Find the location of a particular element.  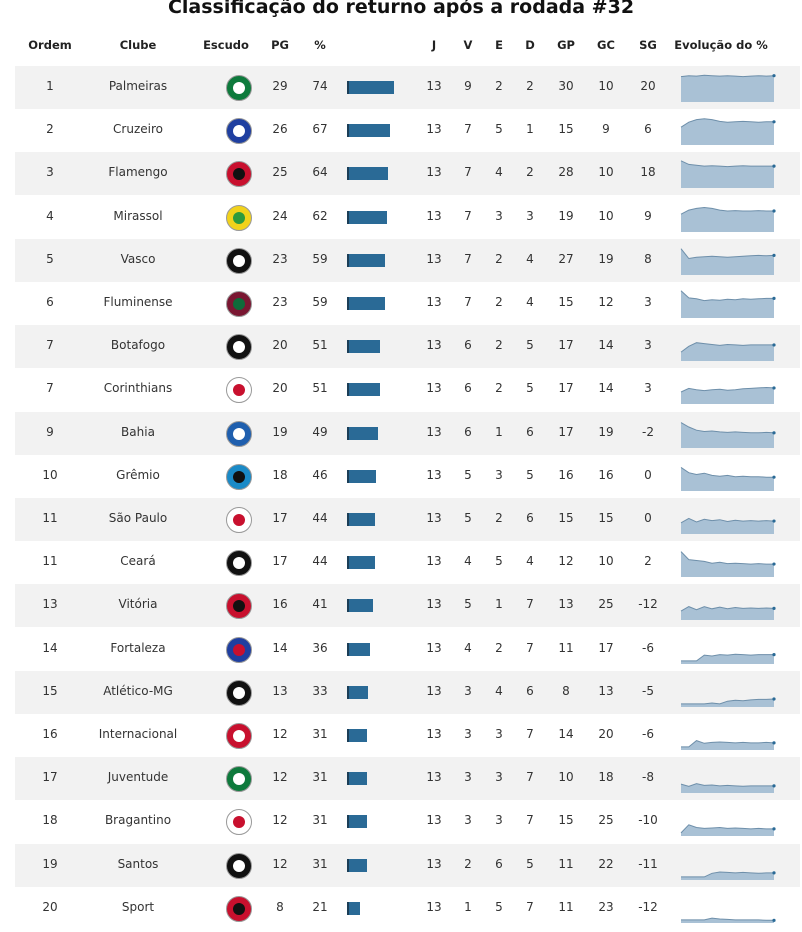

goals-for-cell: 17 is located at coordinates (566, 388).